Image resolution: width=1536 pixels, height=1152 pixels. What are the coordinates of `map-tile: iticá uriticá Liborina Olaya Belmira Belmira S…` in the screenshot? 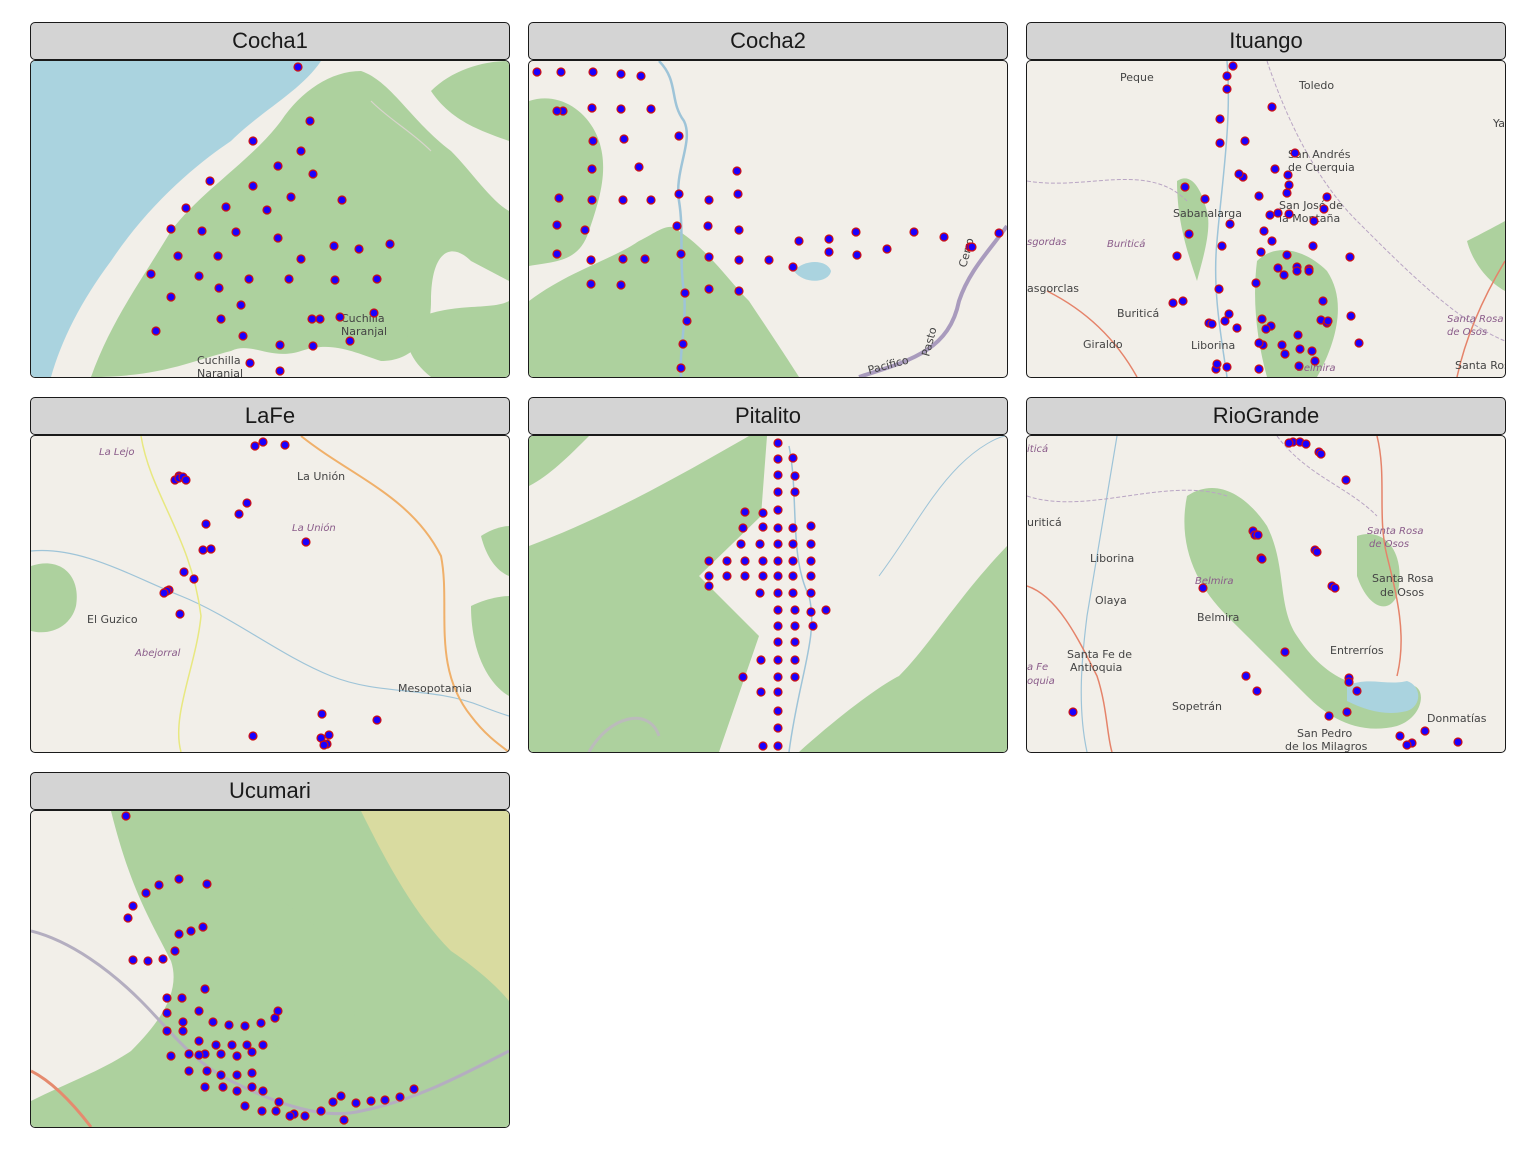 It's located at (1266, 594).